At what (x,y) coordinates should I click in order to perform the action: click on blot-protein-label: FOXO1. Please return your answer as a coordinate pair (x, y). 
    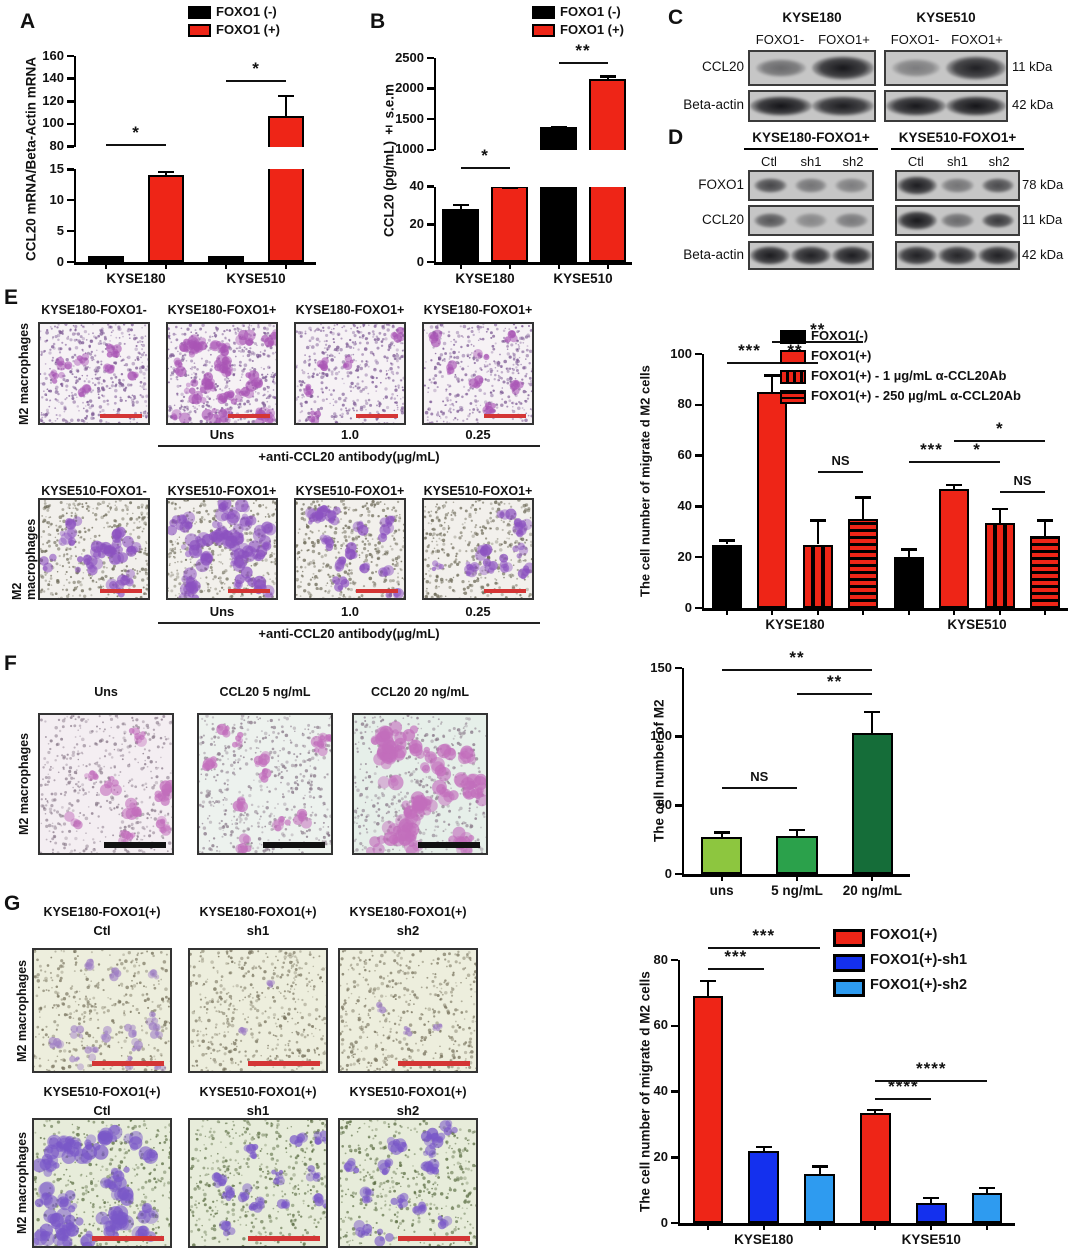
    Looking at the image, I should click on (721, 184).